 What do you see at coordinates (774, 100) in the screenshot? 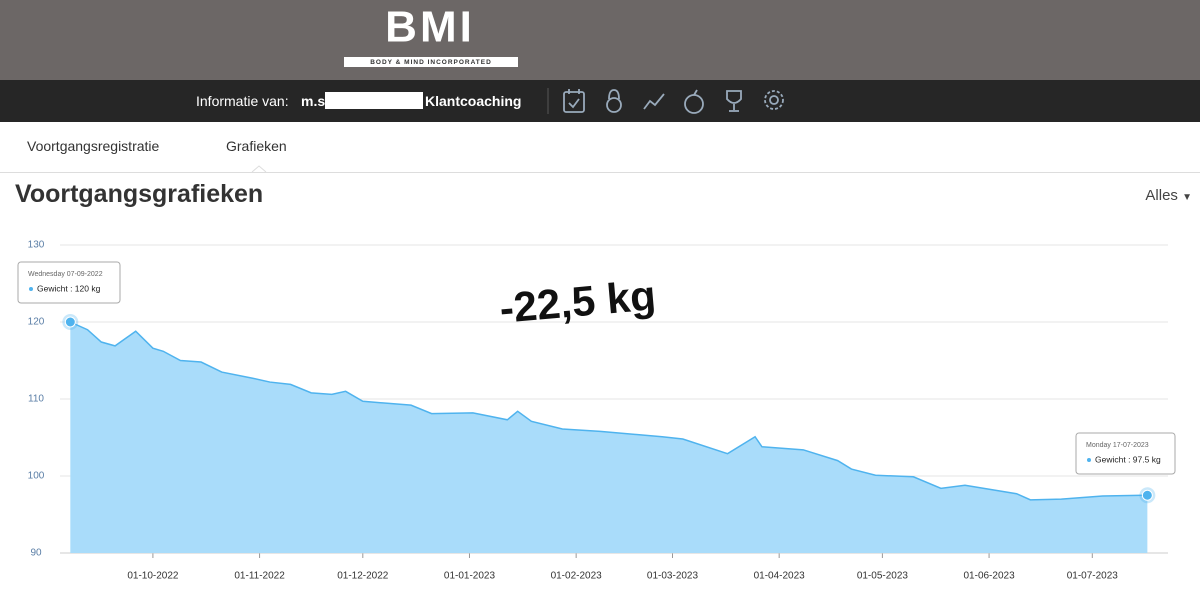
I see `icon-settings` at bounding box center [774, 100].